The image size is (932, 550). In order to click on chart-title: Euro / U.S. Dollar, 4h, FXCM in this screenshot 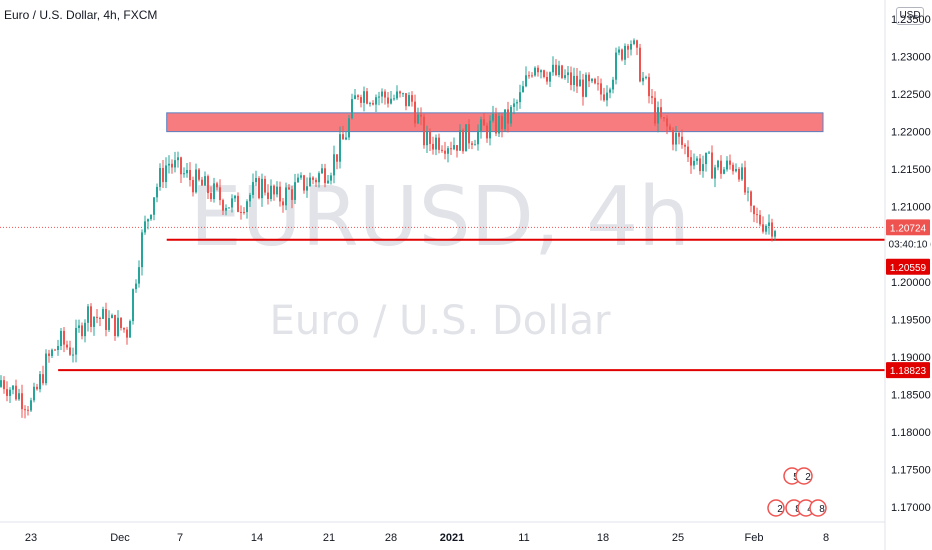, I will do `click(80, 15)`.